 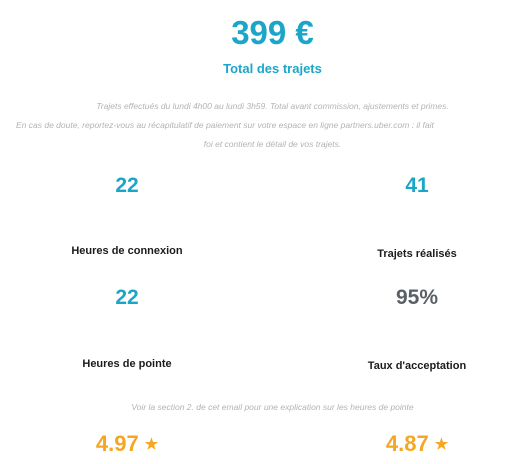 What do you see at coordinates (127, 364) in the screenshot?
I see `peak-hours-label: Heures de pointe` at bounding box center [127, 364].